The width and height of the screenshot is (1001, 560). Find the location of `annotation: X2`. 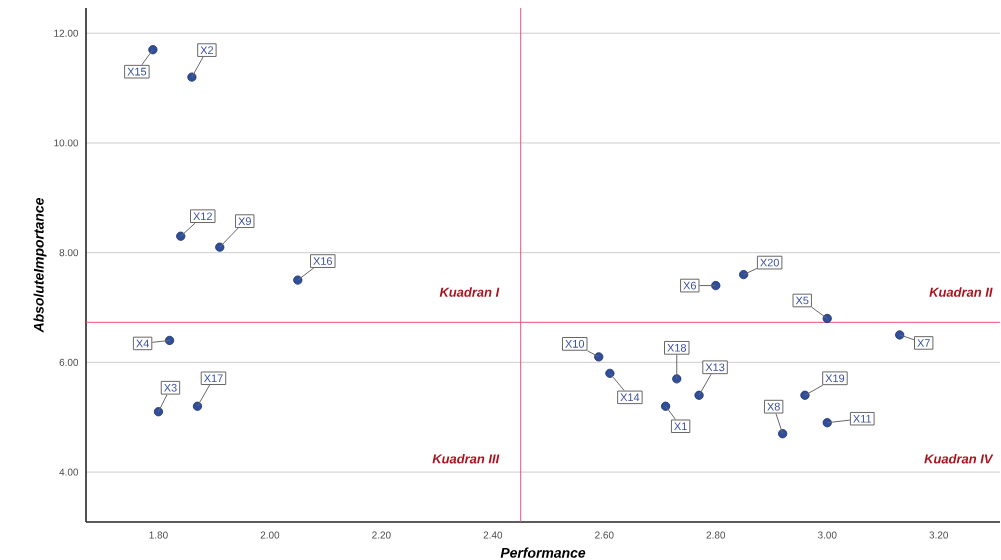

annotation: X2 is located at coordinates (207, 50).